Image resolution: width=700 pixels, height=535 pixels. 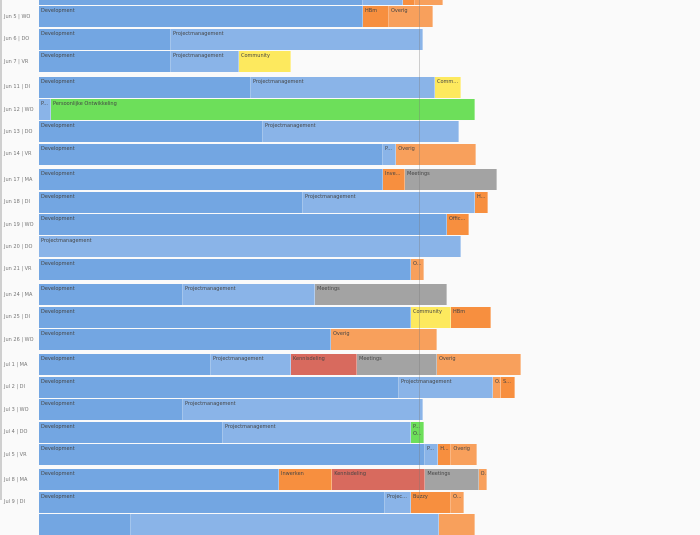 What do you see at coordinates (18, 131) in the screenshot?
I see `row-date-label: Jun 13 | DO` at bounding box center [18, 131].